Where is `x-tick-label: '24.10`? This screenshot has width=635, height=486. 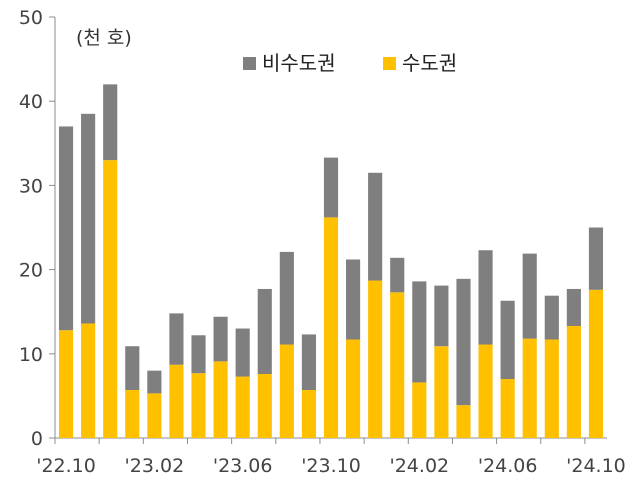 x-tick-label: '24.10 is located at coordinates (596, 466).